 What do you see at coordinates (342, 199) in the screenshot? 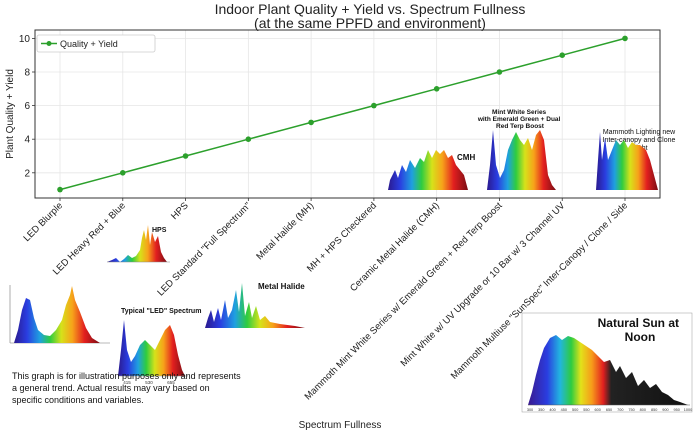
I see `x-axis-ticks` at bounding box center [342, 199].